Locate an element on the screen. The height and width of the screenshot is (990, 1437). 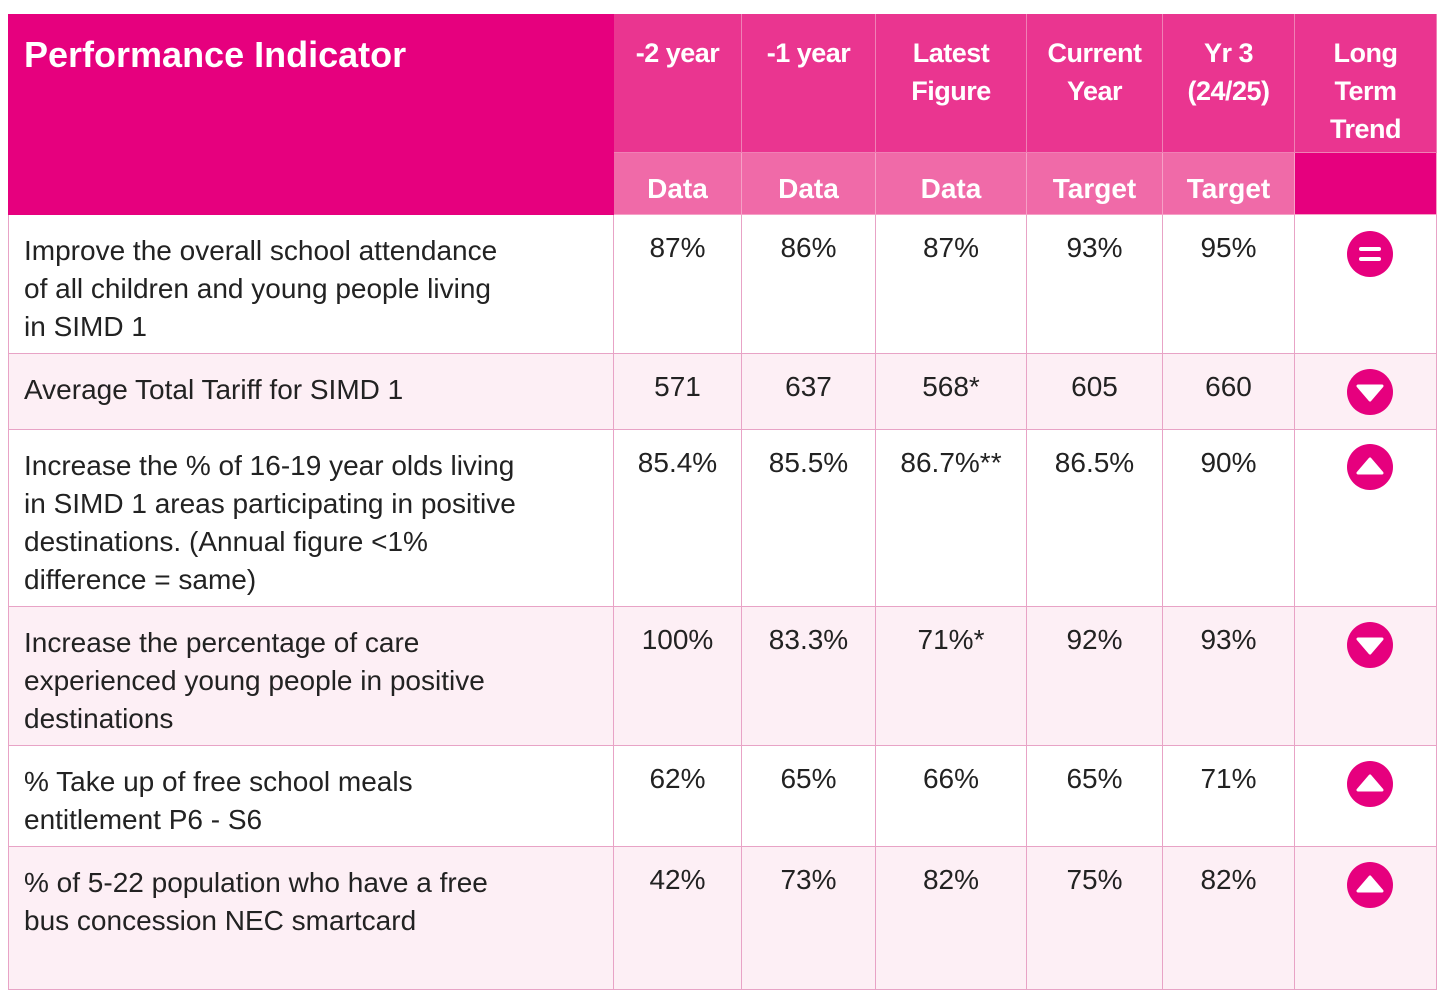
text-line: 42% is located at coordinates (677, 879).